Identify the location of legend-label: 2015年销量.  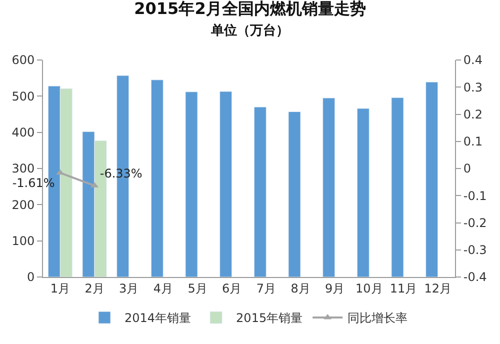
(269, 318).